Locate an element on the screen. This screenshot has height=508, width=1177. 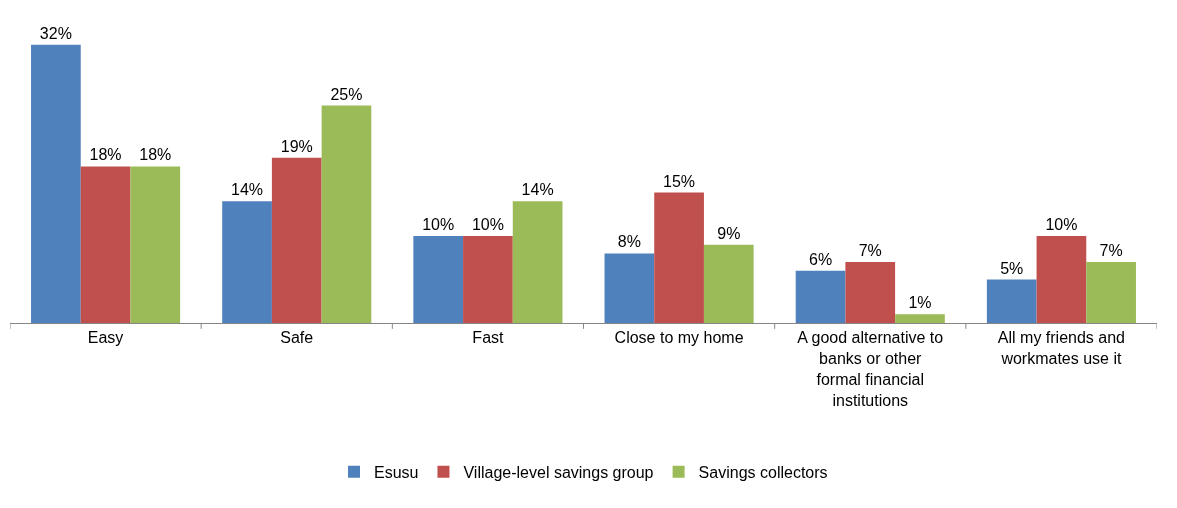
x-tick-label: Close to my home is located at coordinates (679, 338).